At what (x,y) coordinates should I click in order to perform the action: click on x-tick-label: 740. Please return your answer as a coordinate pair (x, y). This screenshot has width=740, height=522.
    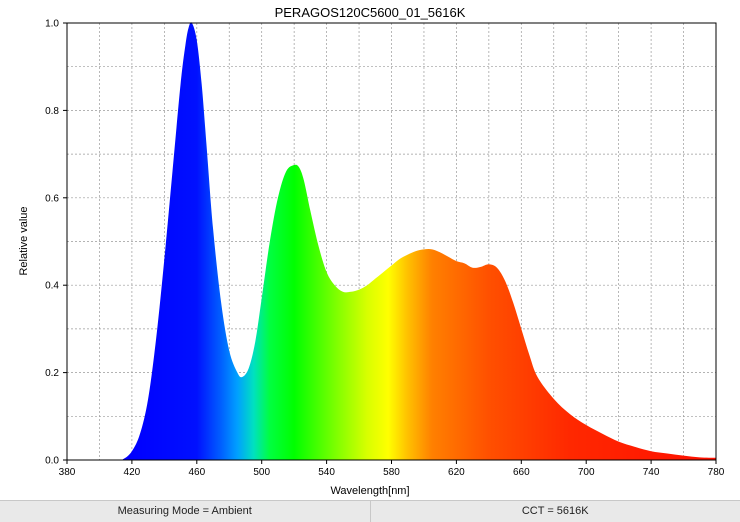
    Looking at the image, I should click on (651, 472).